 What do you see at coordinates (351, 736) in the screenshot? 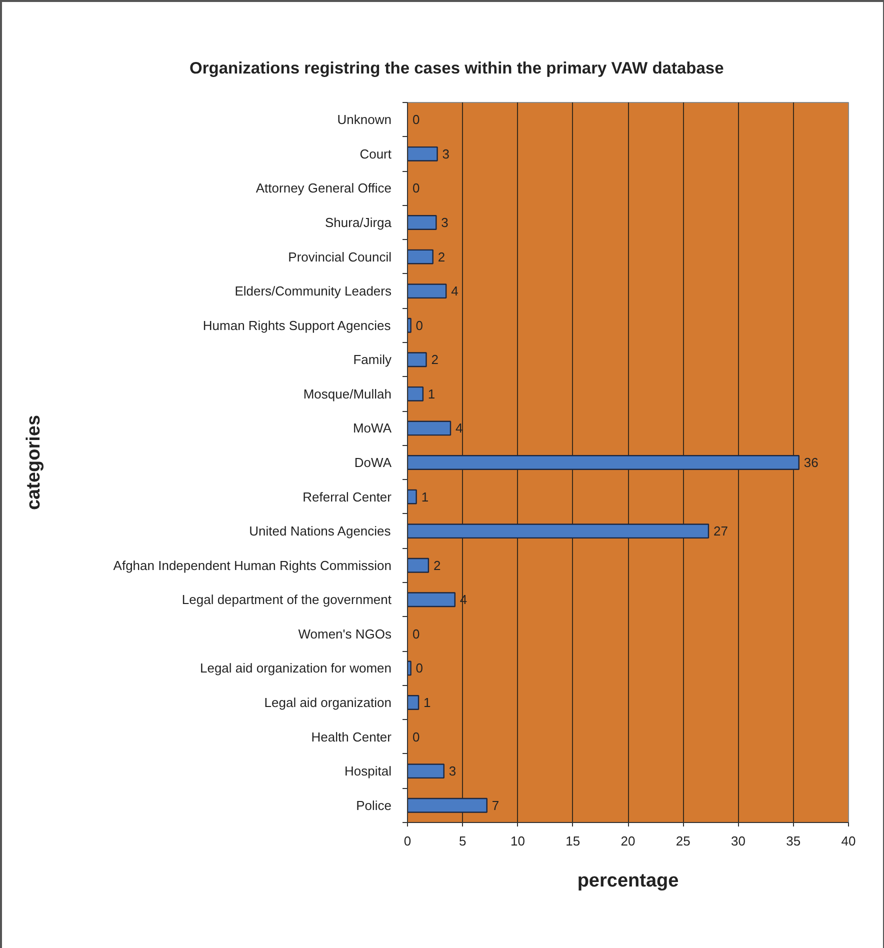
I see `y-tick-label: Health Center` at bounding box center [351, 736].